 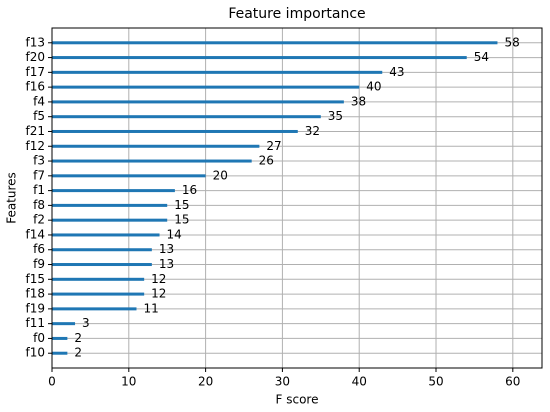 I want to click on value-label: 54, so click(x=481, y=57).